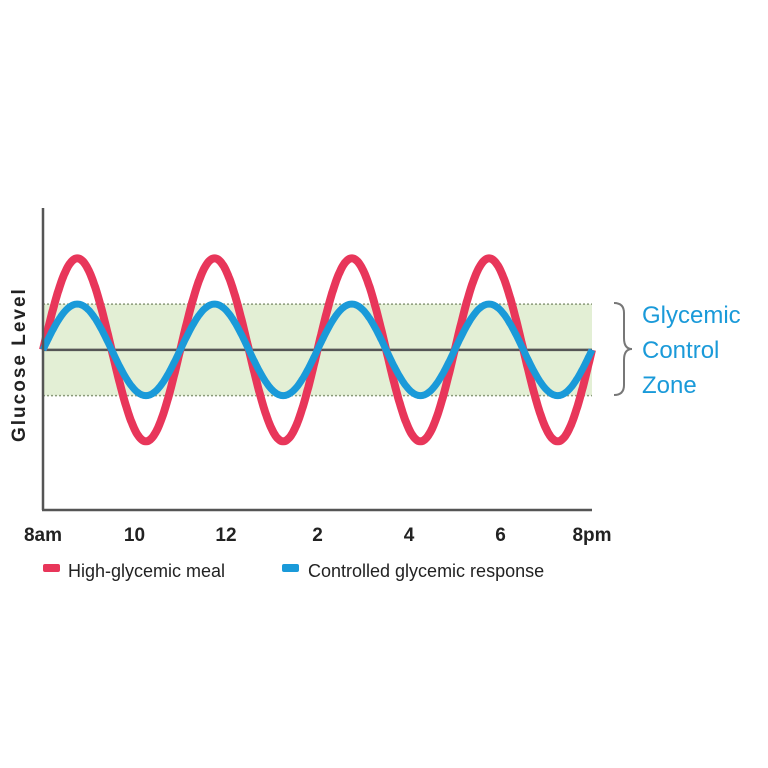 This screenshot has width=768, height=768. What do you see at coordinates (669, 385) in the screenshot?
I see `zone-label-line-3: Zone` at bounding box center [669, 385].